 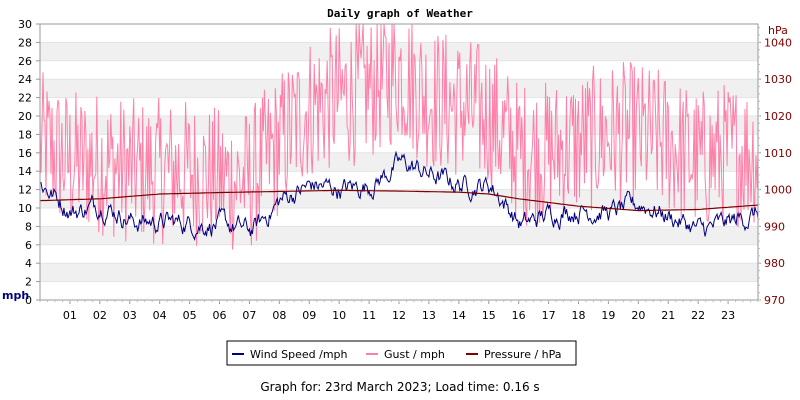 I want to click on x-tick-label: 21, so click(x=668, y=315).